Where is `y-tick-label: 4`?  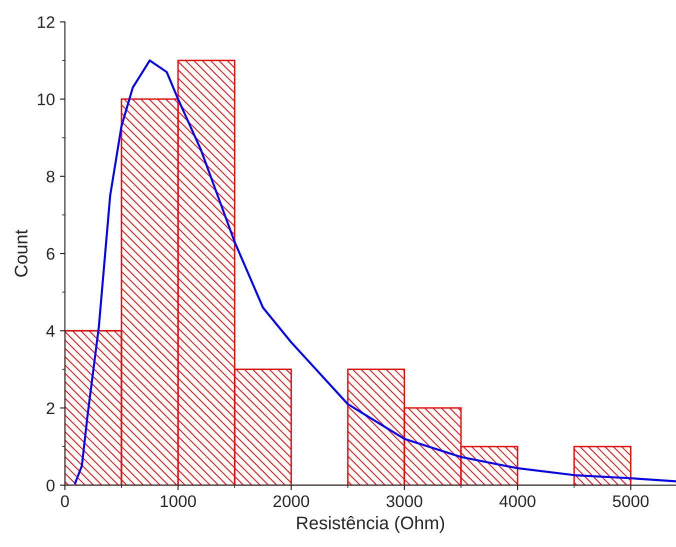
y-tick-label: 4 is located at coordinates (50, 331).